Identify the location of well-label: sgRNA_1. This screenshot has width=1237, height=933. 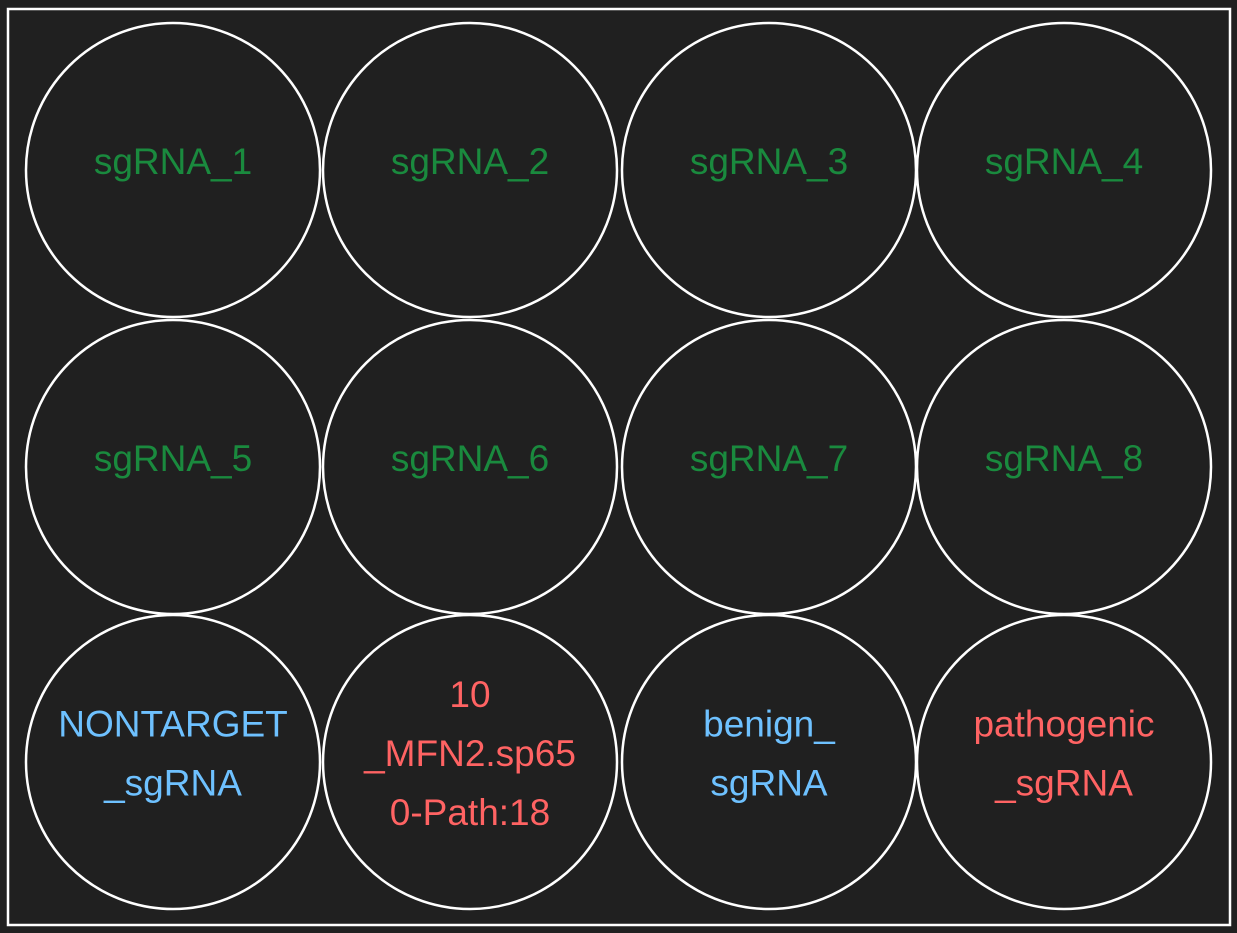
(173, 161).